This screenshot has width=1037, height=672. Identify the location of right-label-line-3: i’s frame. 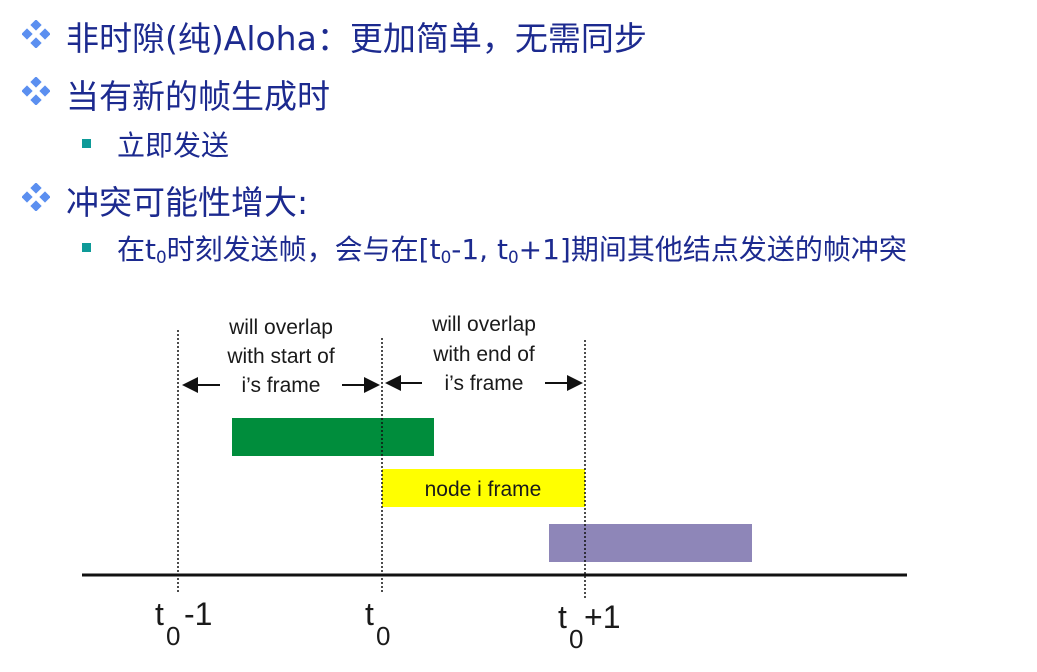
(484, 383).